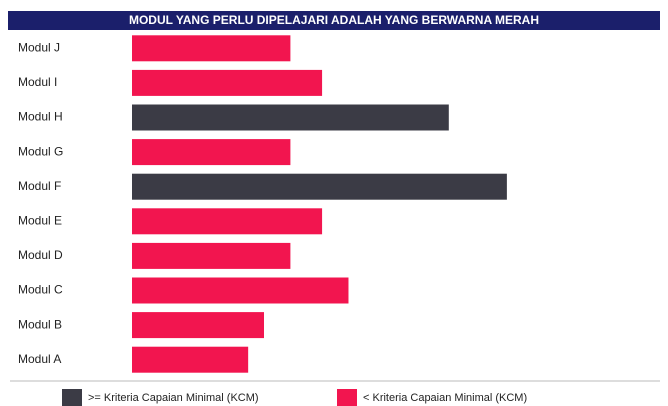  I want to click on category-label: Modul B, so click(40, 324).